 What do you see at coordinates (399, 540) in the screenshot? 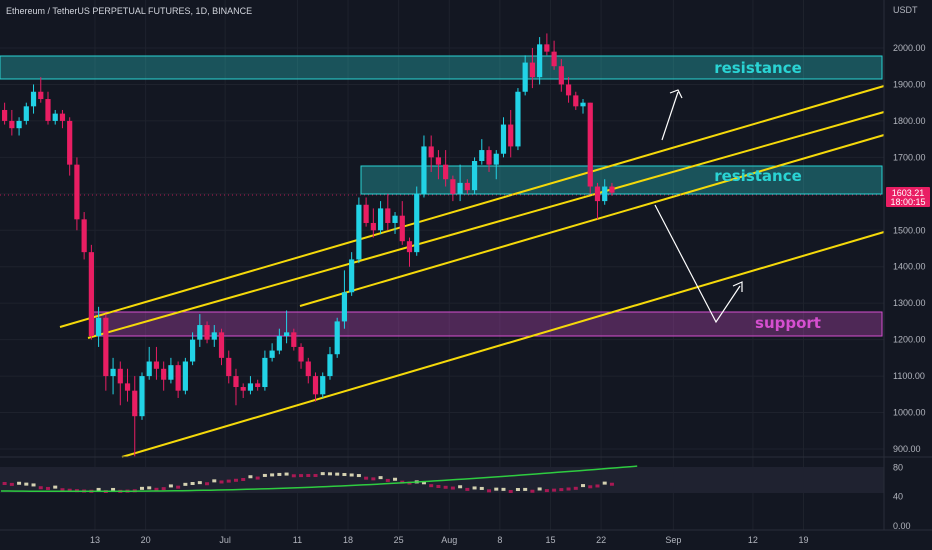
I see `x-tick-label: 25` at bounding box center [399, 540].